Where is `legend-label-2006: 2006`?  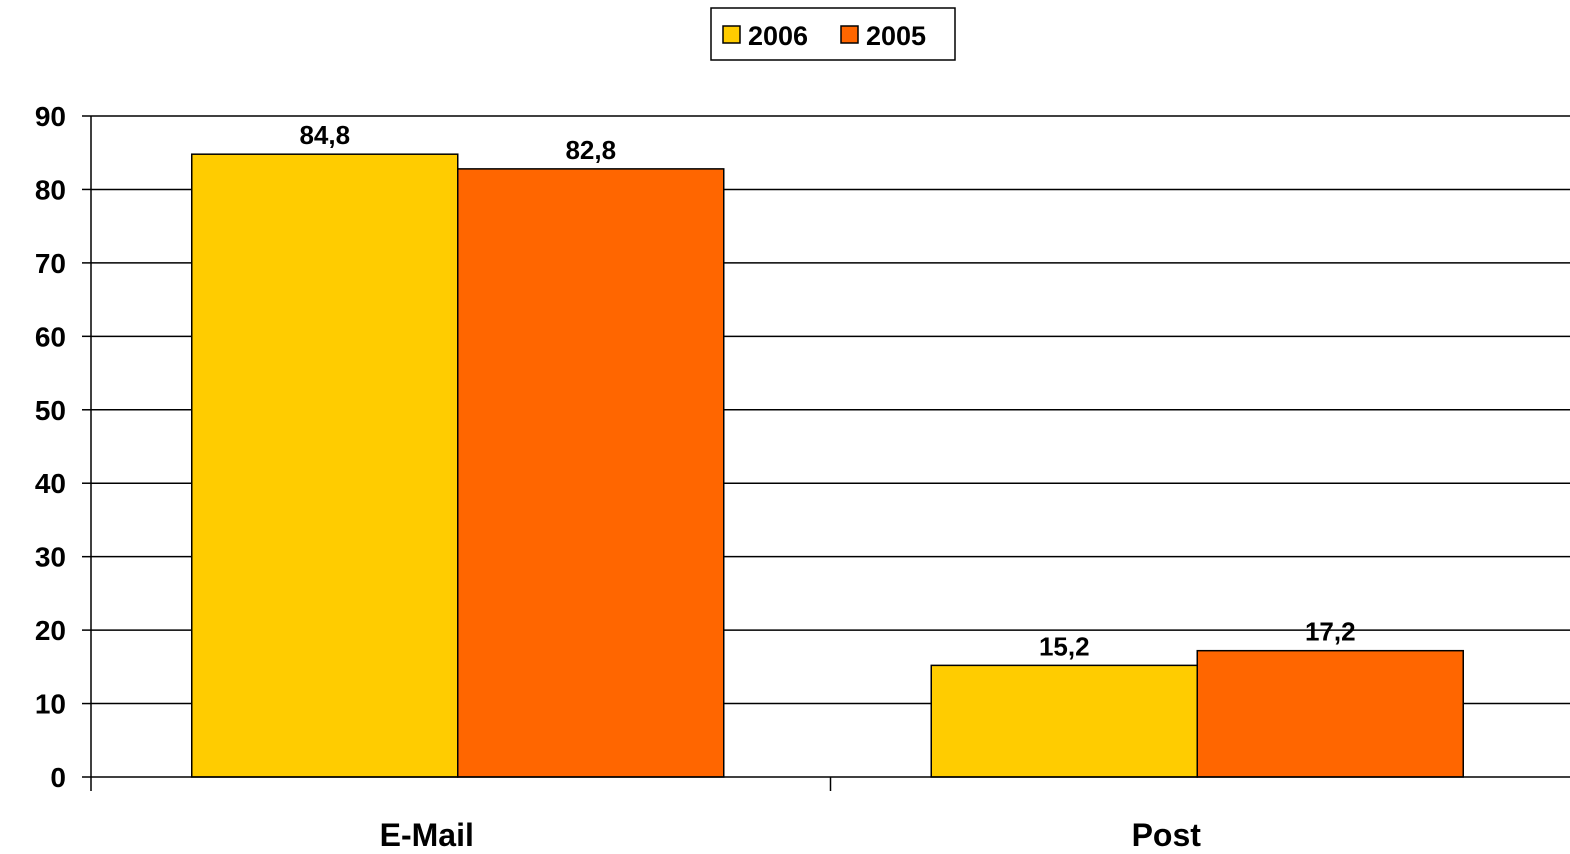 legend-label-2006: 2006 is located at coordinates (778, 36).